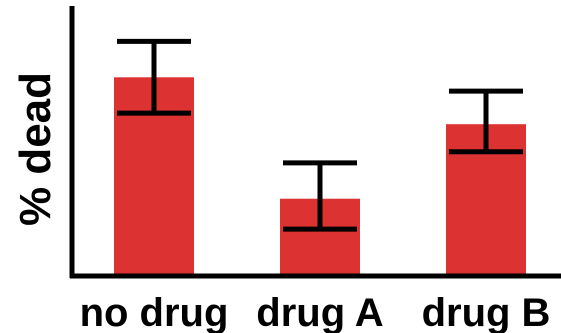  I want to click on category-label-no-drug: no drug, so click(154, 312).